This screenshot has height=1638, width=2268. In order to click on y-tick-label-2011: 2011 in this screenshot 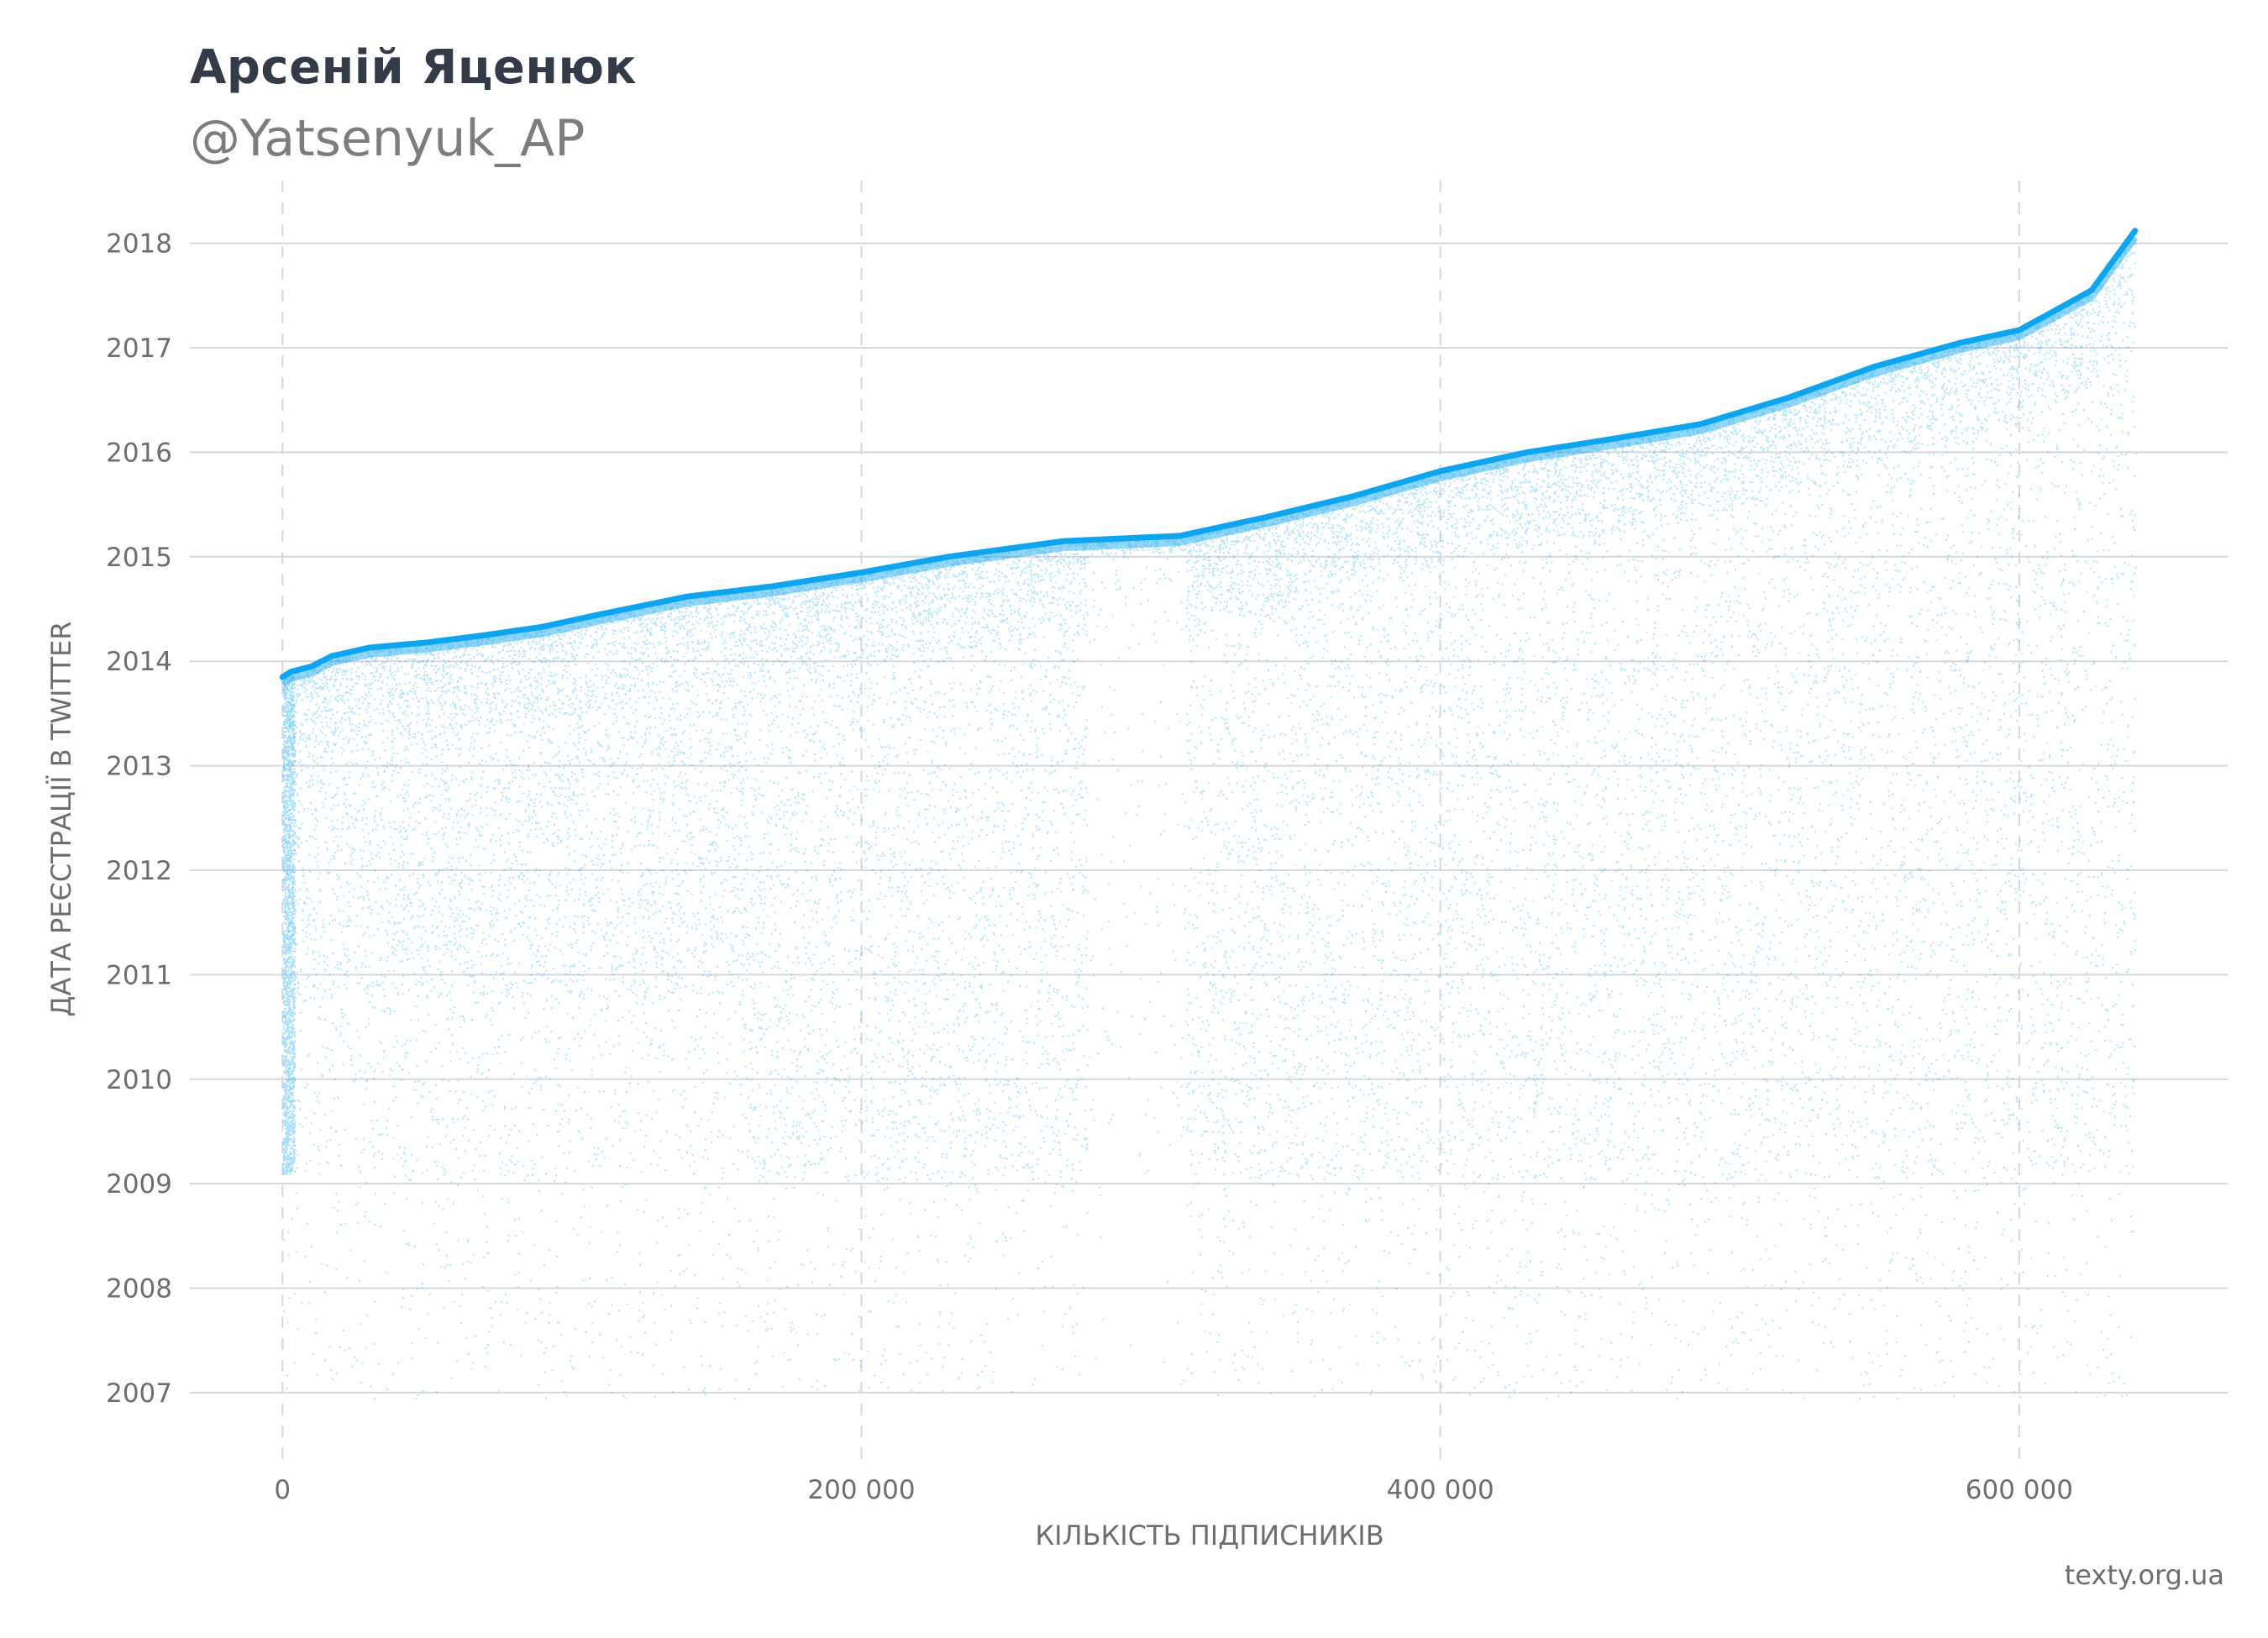, I will do `click(139, 975)`.